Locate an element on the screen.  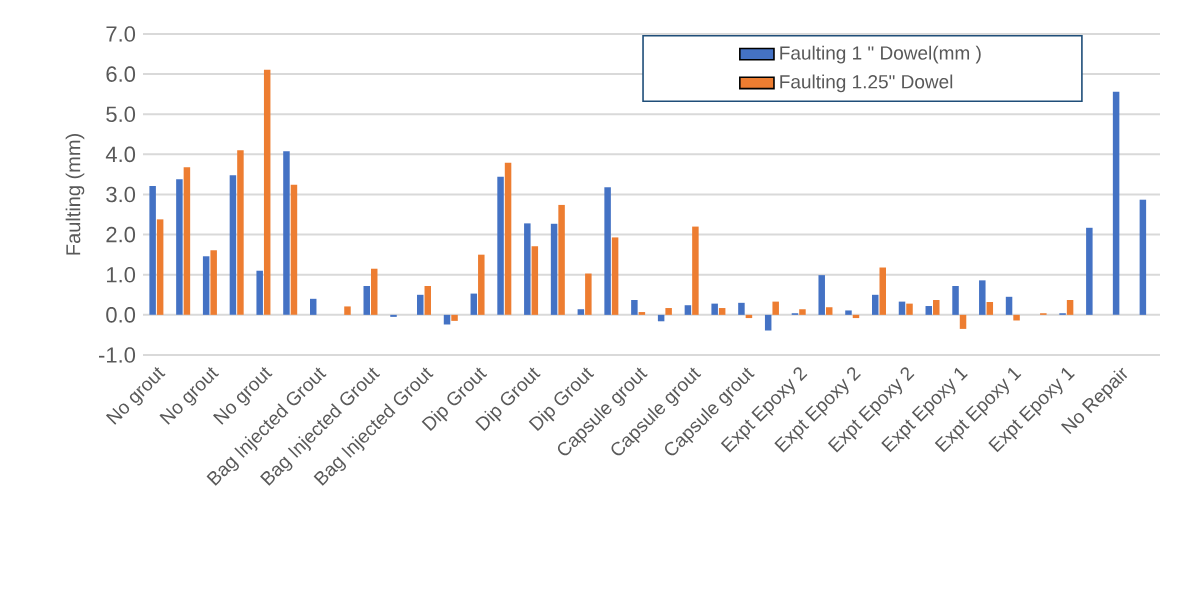
y-tick-label: 1.0 is located at coordinates (121, 274).